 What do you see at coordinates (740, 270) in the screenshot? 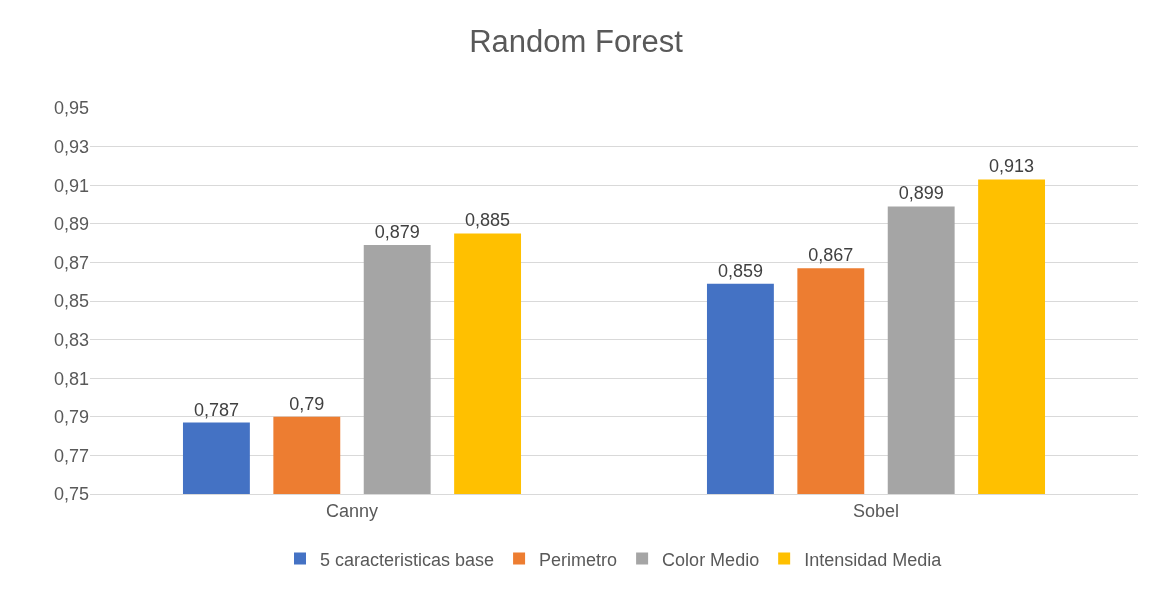
I see `data-label: 0,859` at bounding box center [740, 270].